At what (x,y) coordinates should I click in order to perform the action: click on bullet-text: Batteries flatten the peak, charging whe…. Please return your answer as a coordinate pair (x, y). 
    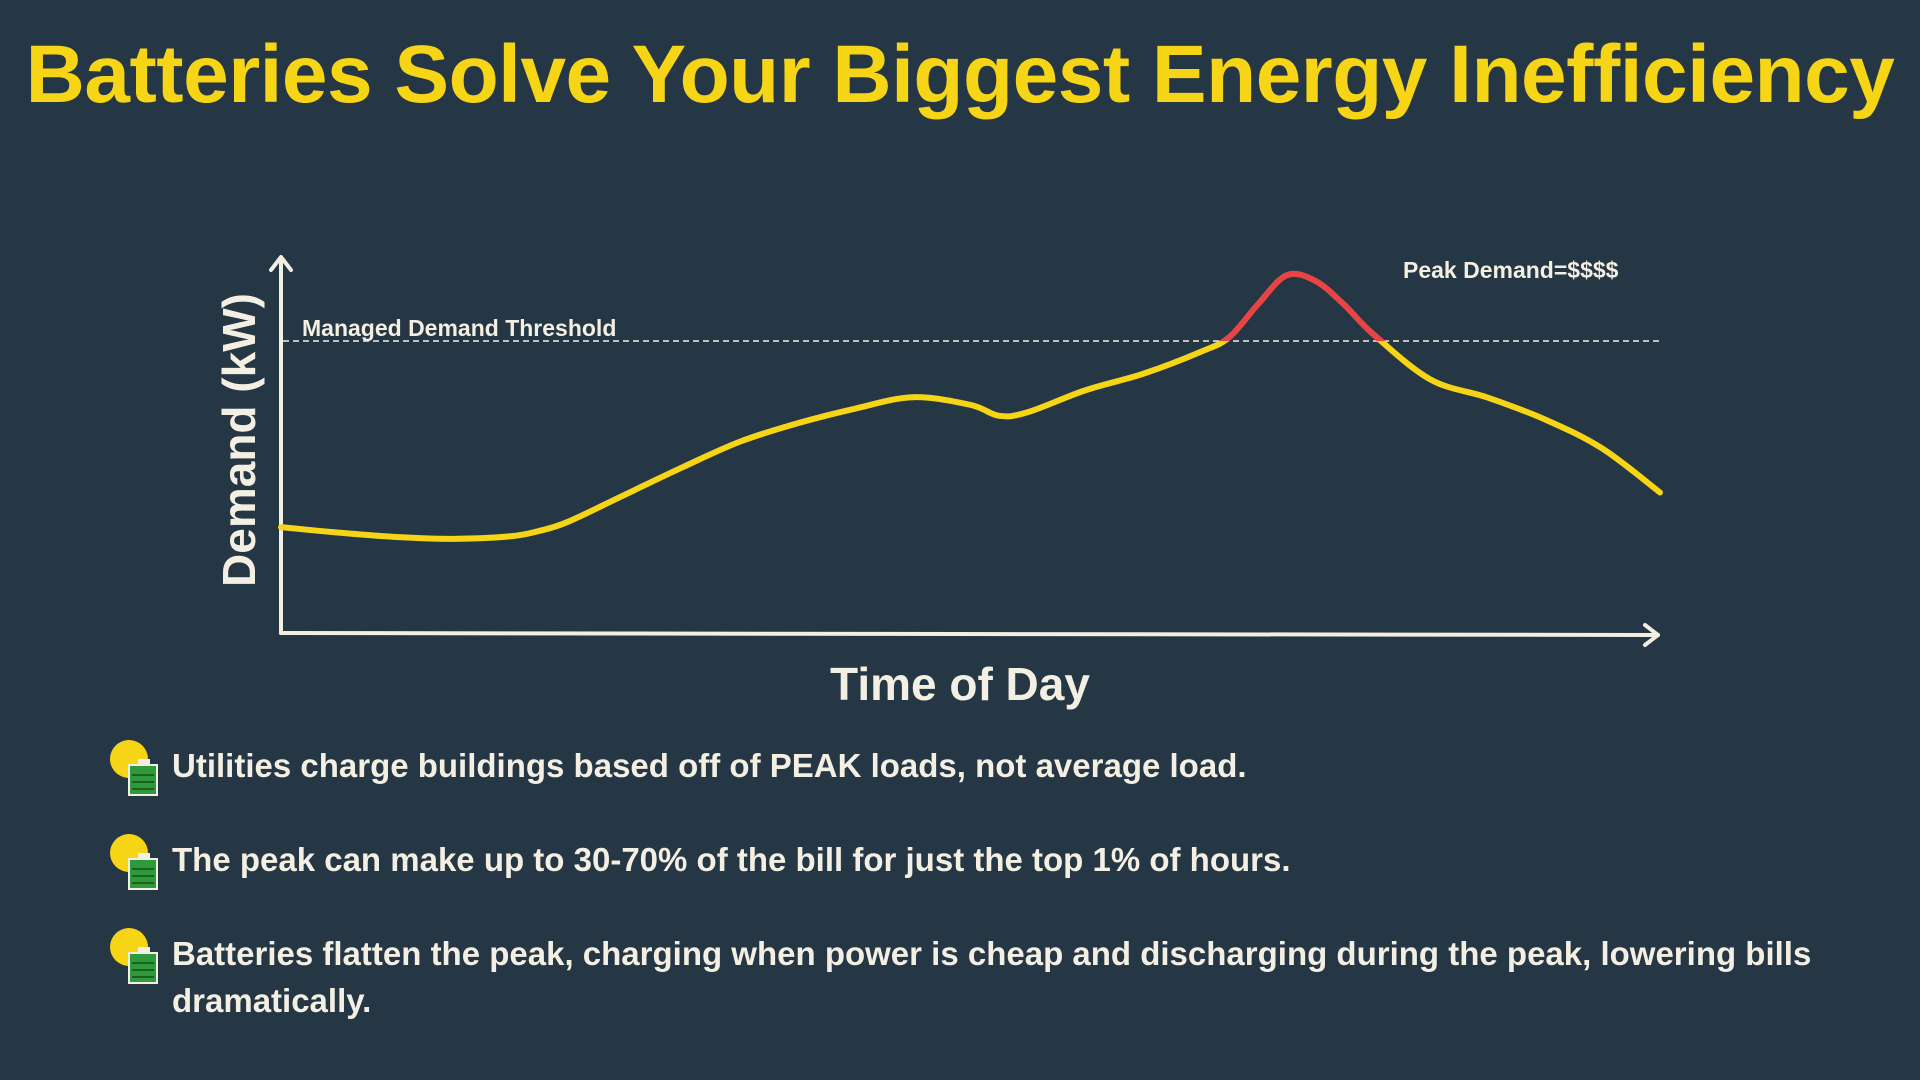
    Looking at the image, I should click on (992, 977).